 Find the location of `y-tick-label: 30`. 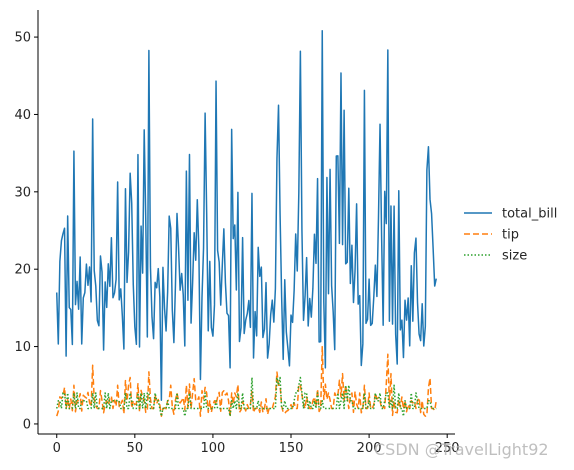

y-tick-label: 30 is located at coordinates (22, 192).